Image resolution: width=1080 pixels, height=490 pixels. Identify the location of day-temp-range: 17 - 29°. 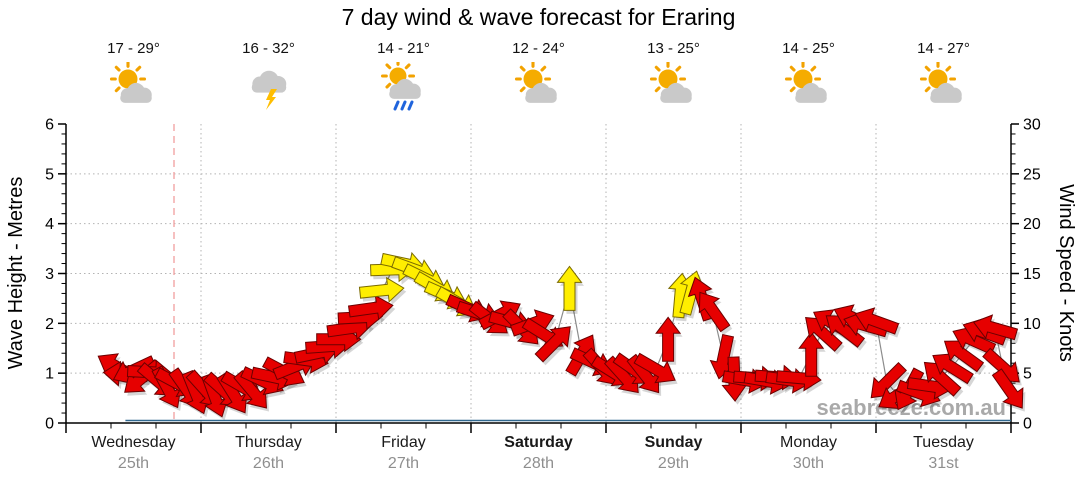
(133, 48).